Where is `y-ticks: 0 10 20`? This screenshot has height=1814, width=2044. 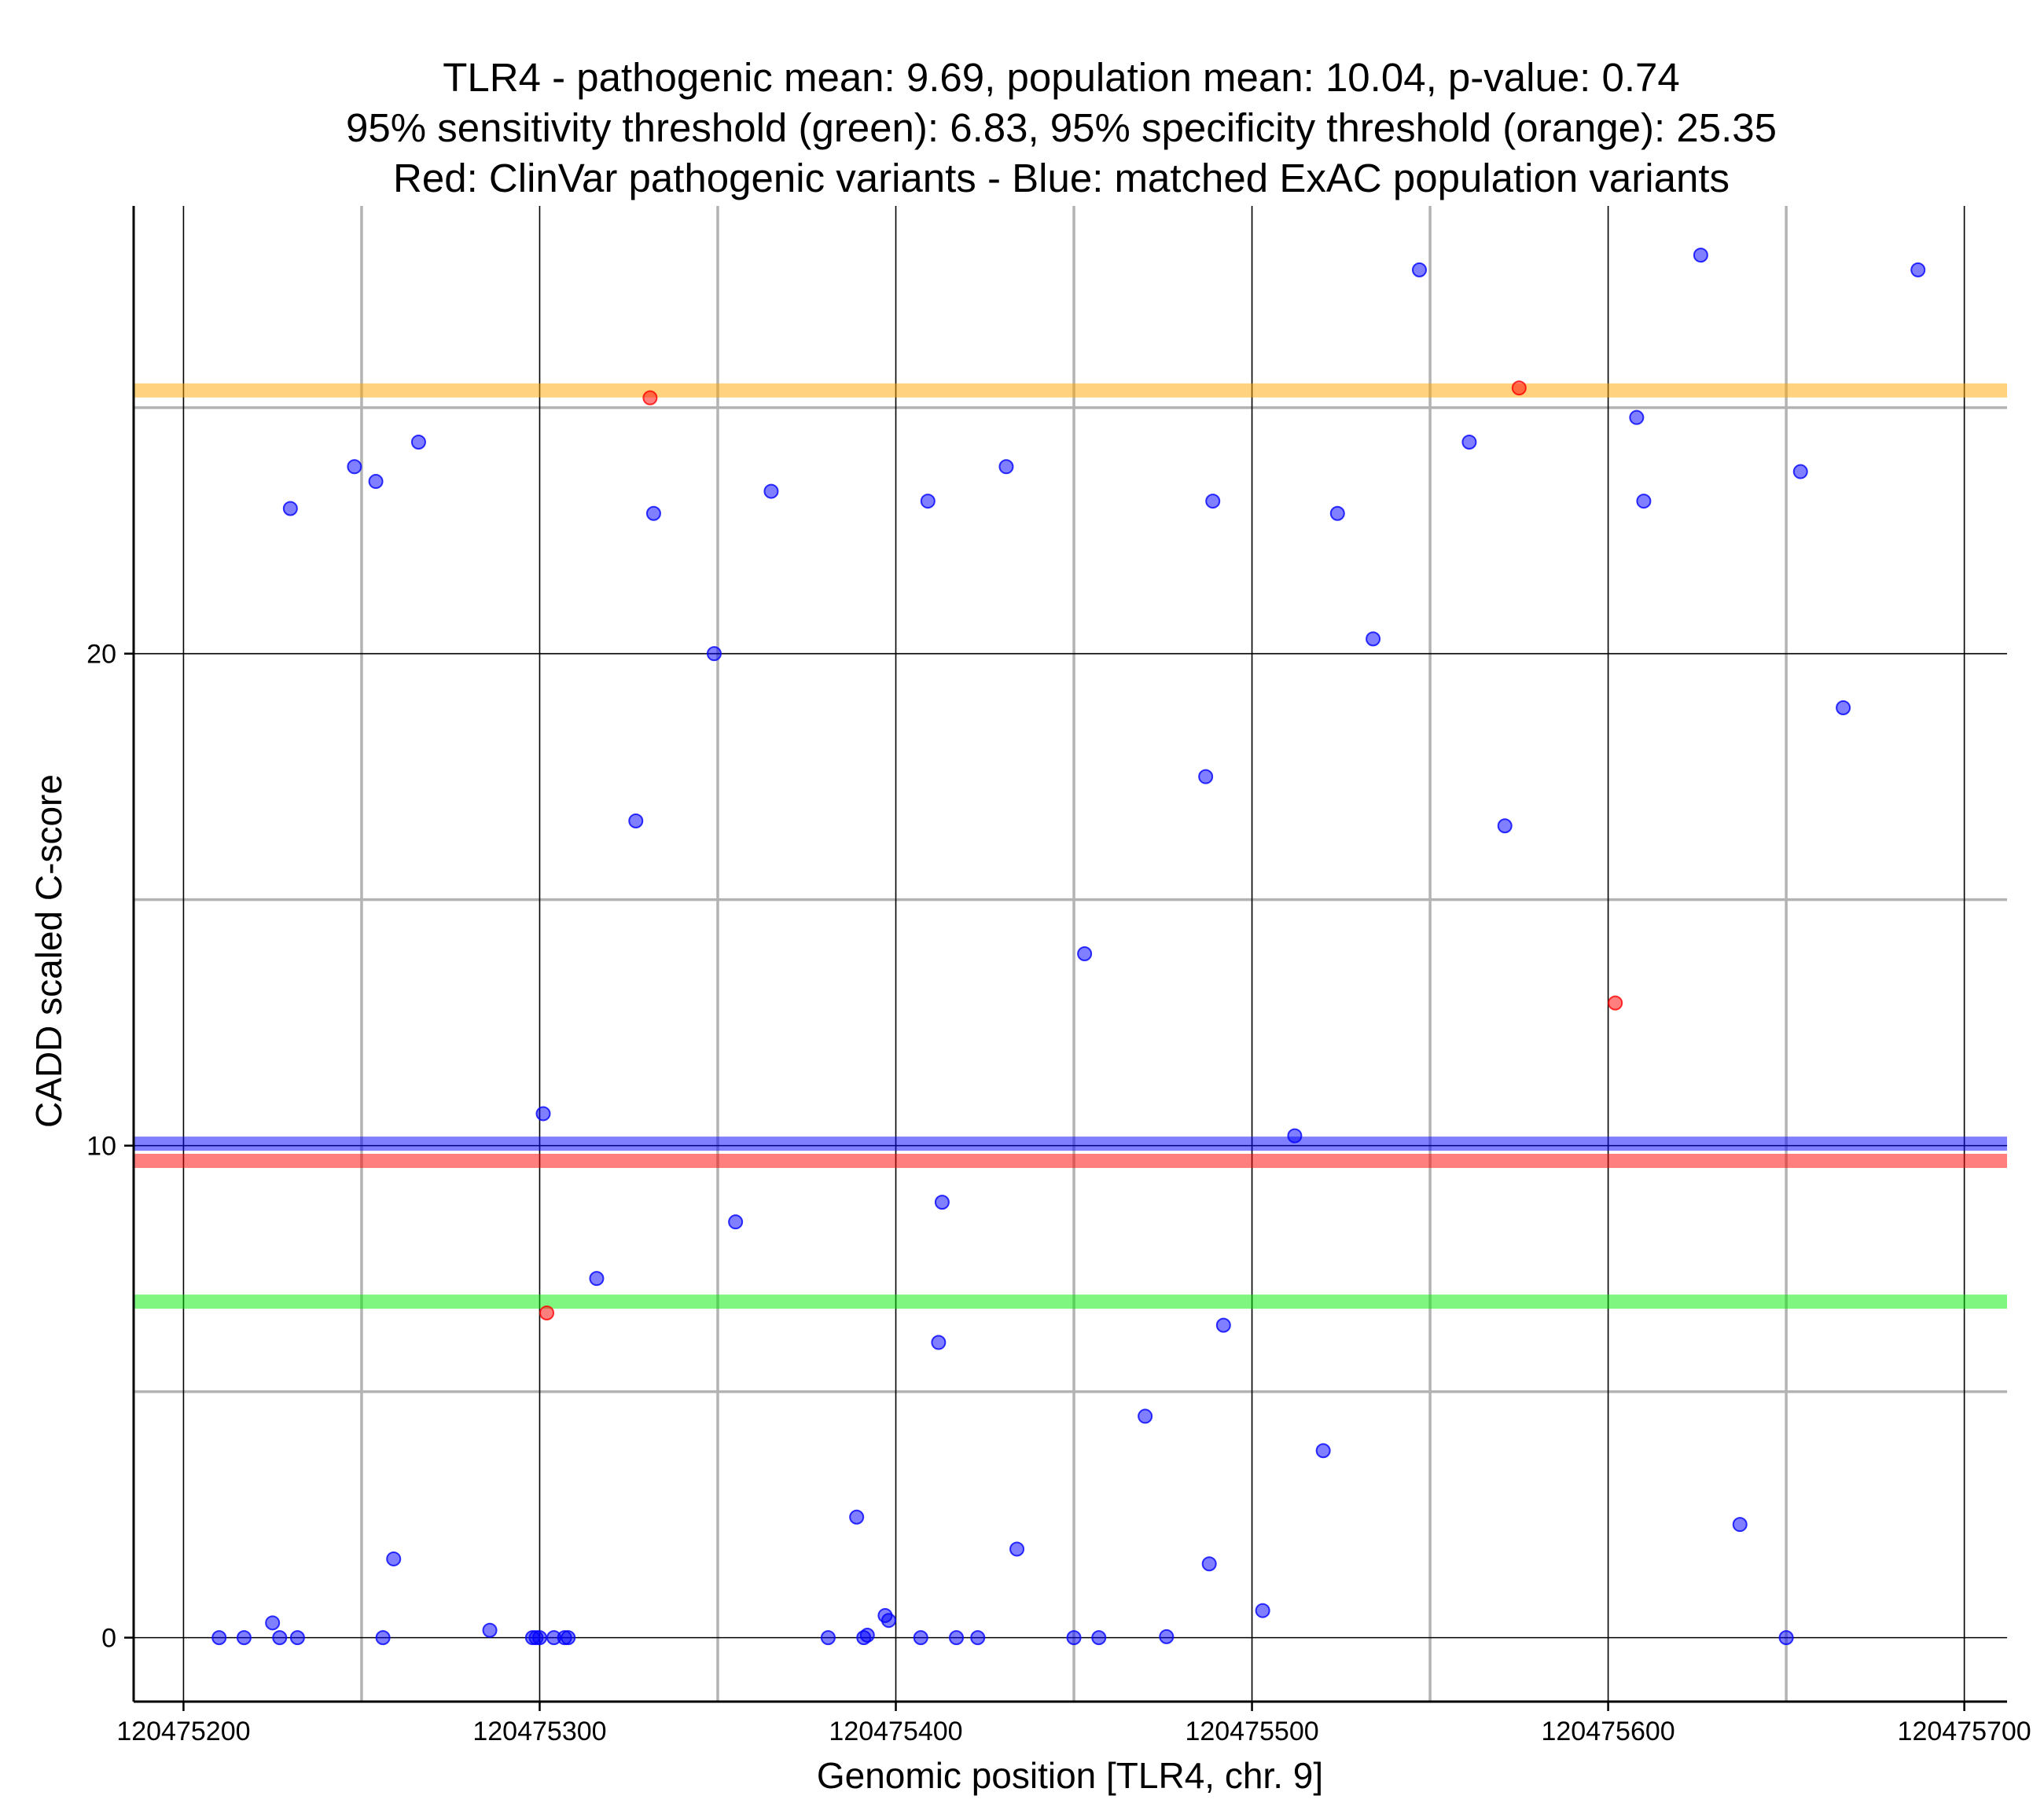 y-ticks: 0 10 20 is located at coordinates (110, 1147).